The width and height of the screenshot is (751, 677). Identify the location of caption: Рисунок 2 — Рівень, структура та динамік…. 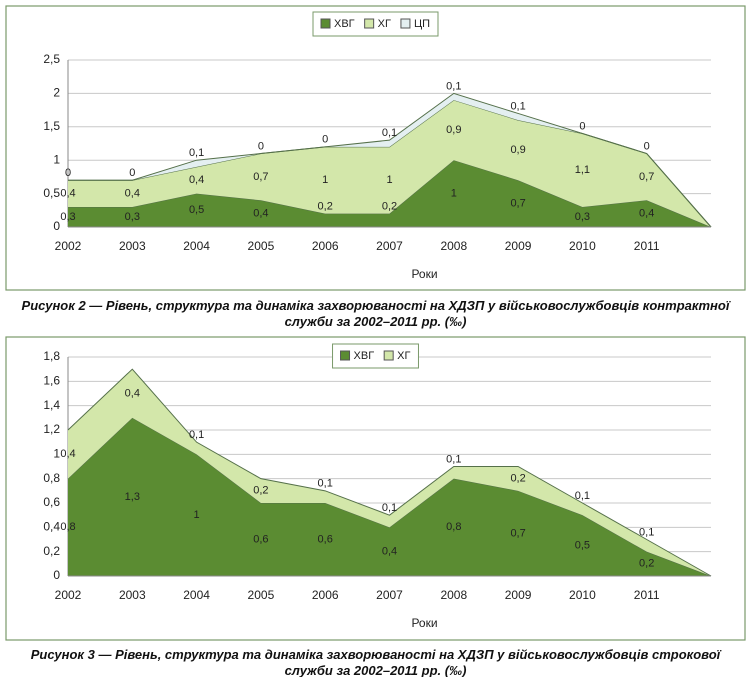
(375, 313).